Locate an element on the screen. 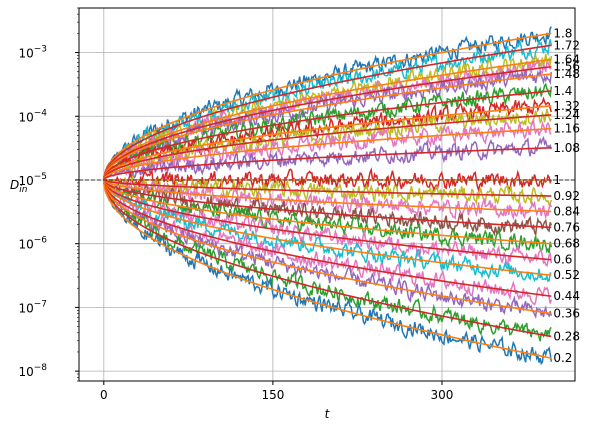 The image size is (591, 432). curve-label-0.2: 0.2 is located at coordinates (562, 358).